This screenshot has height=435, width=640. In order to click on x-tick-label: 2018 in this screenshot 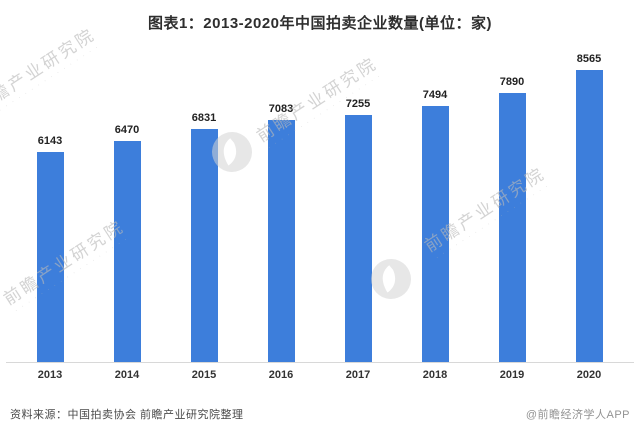, I will do `click(435, 375)`.